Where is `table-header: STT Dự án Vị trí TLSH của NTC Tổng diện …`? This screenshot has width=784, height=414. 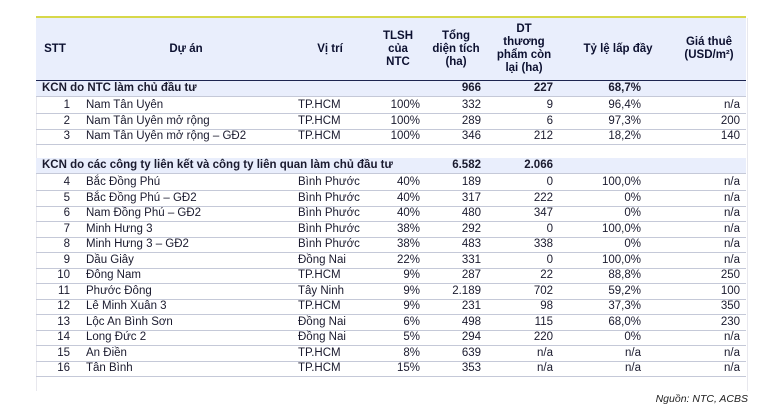 table-header: STT Dự án Vị trí TLSH của NTC Tổng diện … is located at coordinates (391, 49).